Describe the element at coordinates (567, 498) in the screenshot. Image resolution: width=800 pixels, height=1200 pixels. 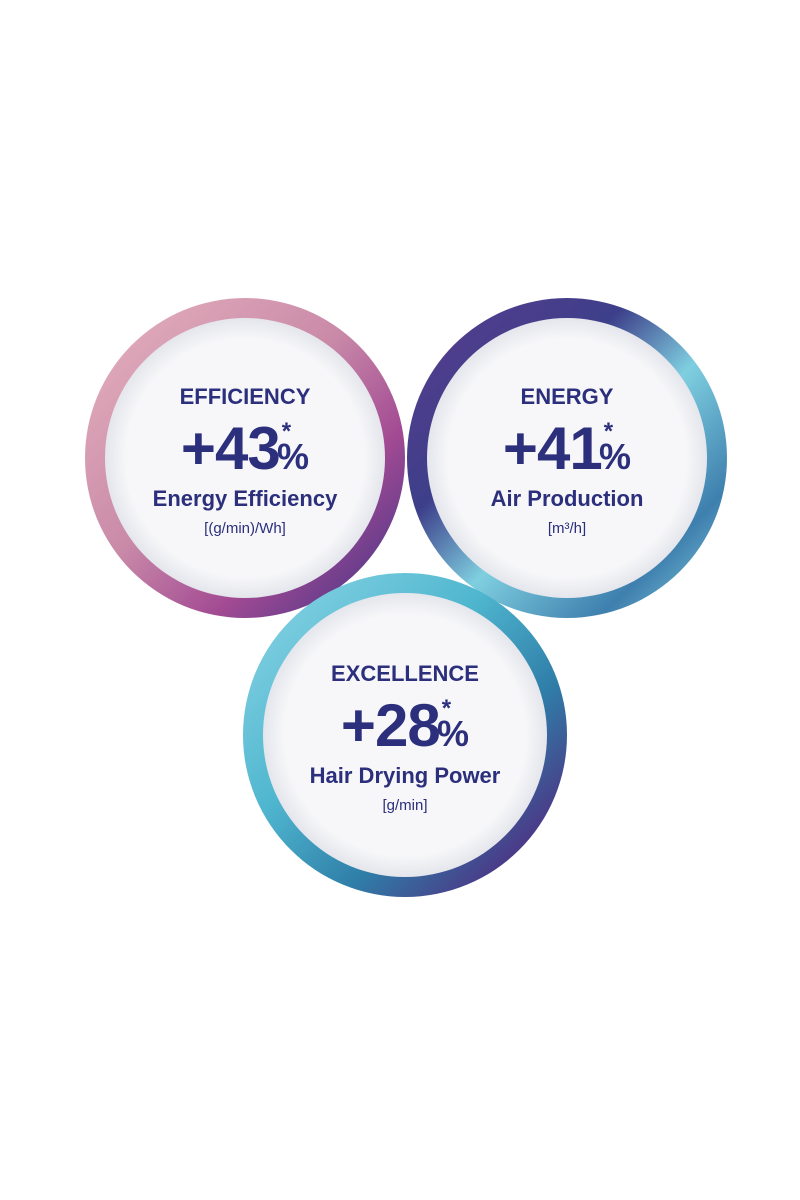
I see `stat-label: Air Production` at that location.